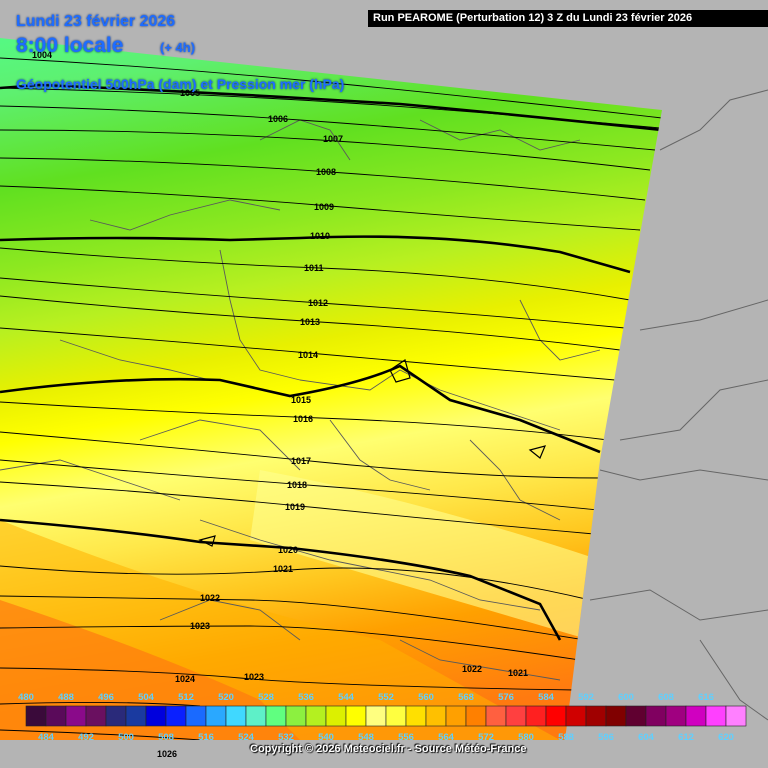  What do you see at coordinates (166, 737) in the screenshot?
I see `scale-tick-label: 508` at bounding box center [166, 737].